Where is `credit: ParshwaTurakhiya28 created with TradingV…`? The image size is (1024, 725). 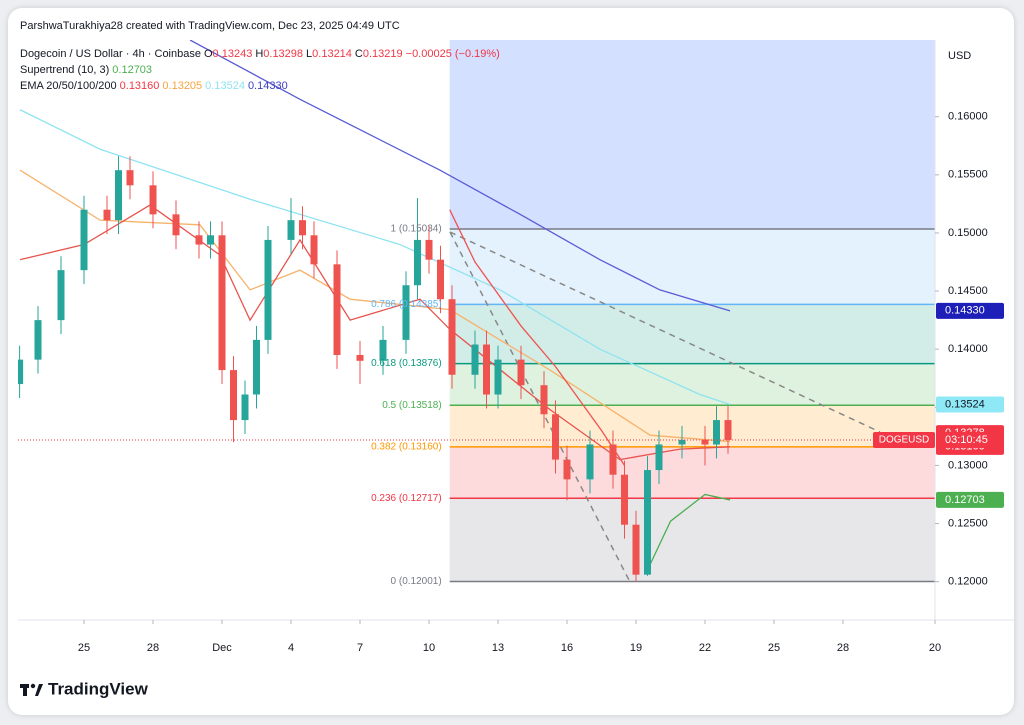
credit: ParshwaTurakhiya28 created with TradingV… is located at coordinates (210, 26).